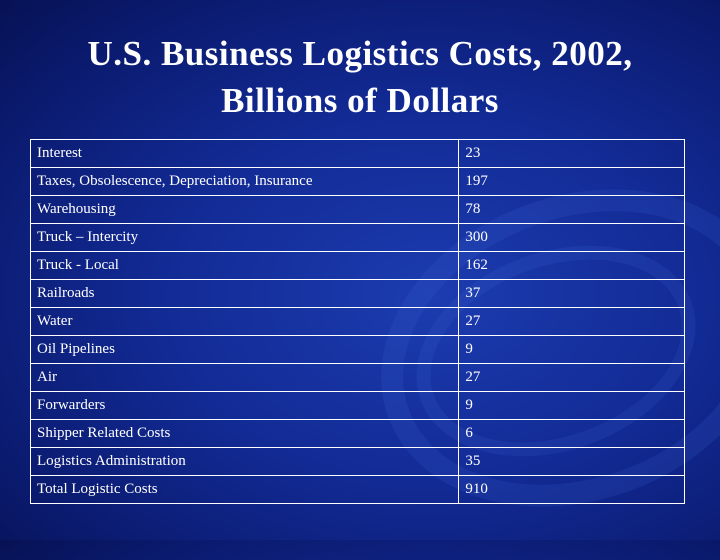 The width and height of the screenshot is (720, 560). Describe the element at coordinates (244, 433) in the screenshot. I see `row-label: Shipper Related Costs` at that location.